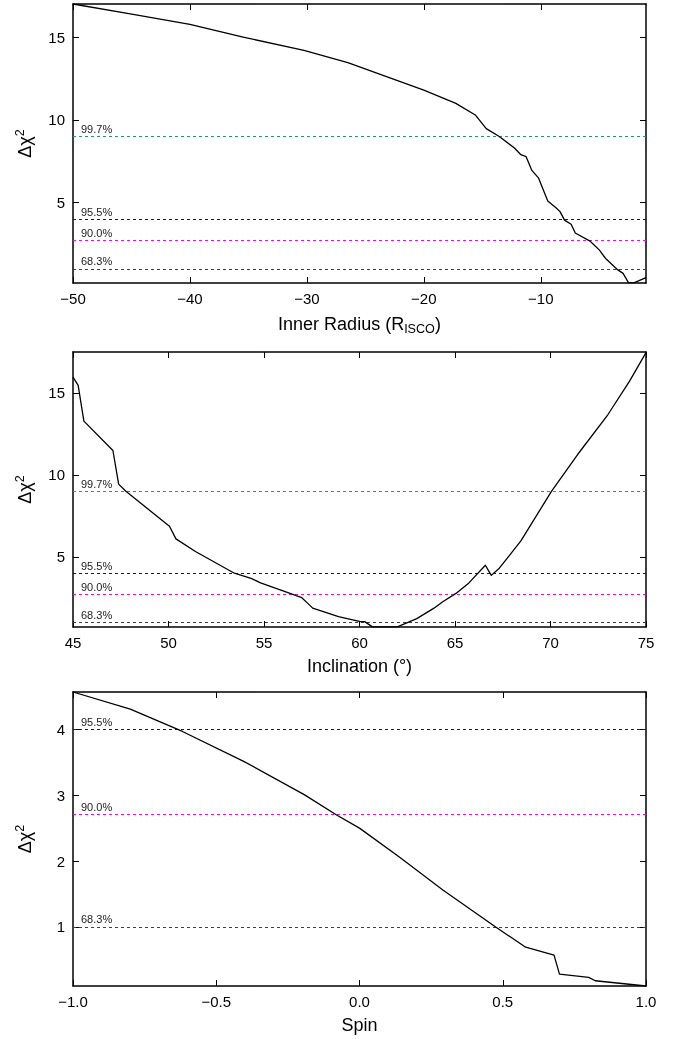  I want to click on x-tick-label: 55, so click(264, 642).